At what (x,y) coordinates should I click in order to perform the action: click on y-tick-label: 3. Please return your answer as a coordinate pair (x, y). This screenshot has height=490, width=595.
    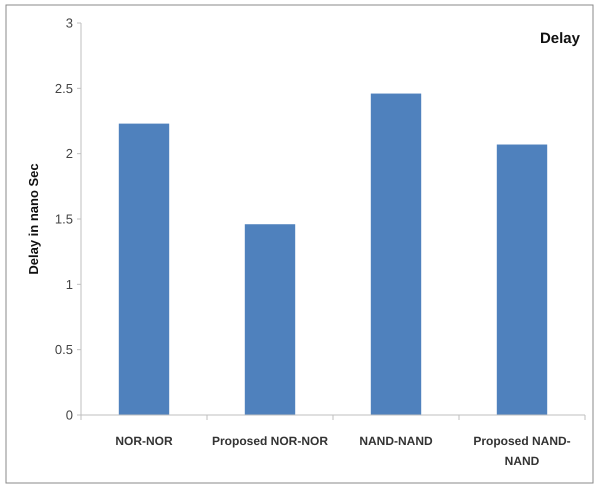
    Looking at the image, I should click on (69, 23).